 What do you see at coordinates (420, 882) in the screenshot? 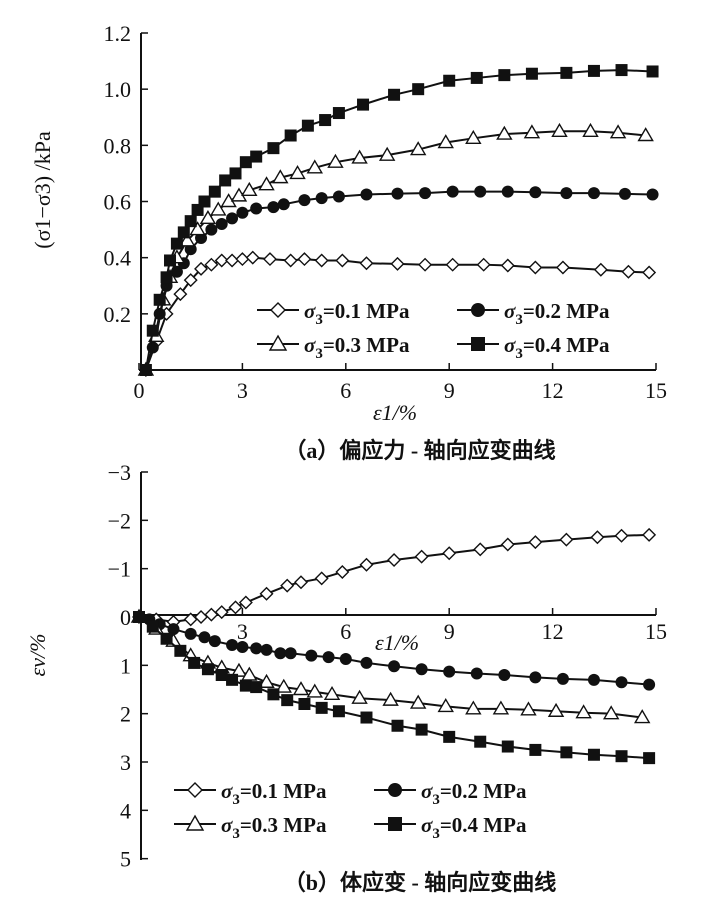
I see `chart-caption: （b）体应变 - 轴向应变曲线` at bounding box center [420, 882].